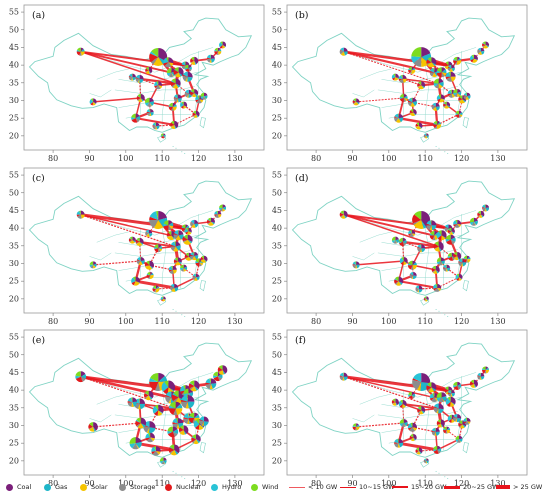 The height and width of the screenshot is (499, 550). What do you see at coordinates (24, 487) in the screenshot?
I see `legend-label: Coal` at bounding box center [24, 487].